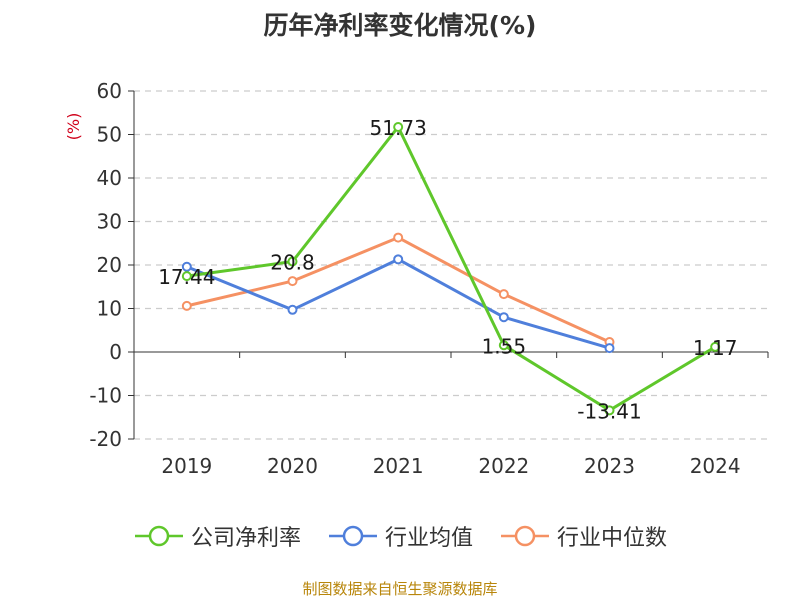 The width and height of the screenshot is (800, 600). I want to click on x-tick-label: 2019, so click(186, 466).